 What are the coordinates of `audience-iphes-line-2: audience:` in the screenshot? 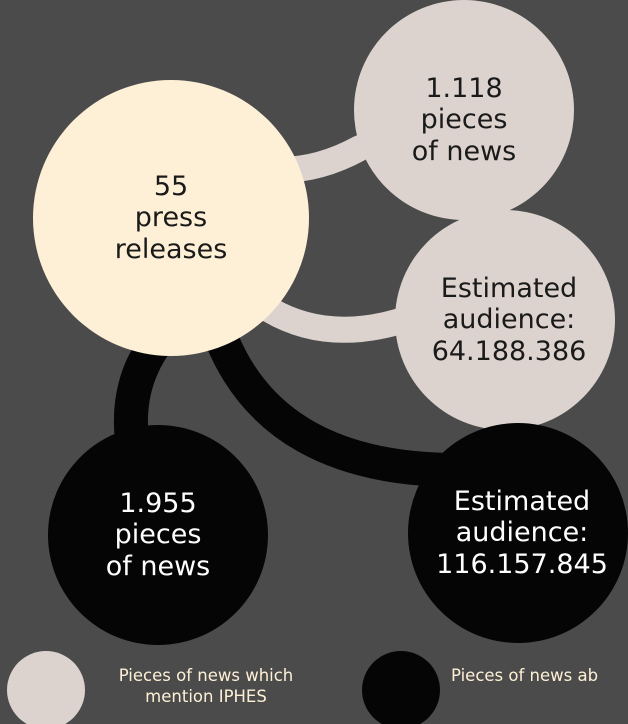 It's located at (509, 320).